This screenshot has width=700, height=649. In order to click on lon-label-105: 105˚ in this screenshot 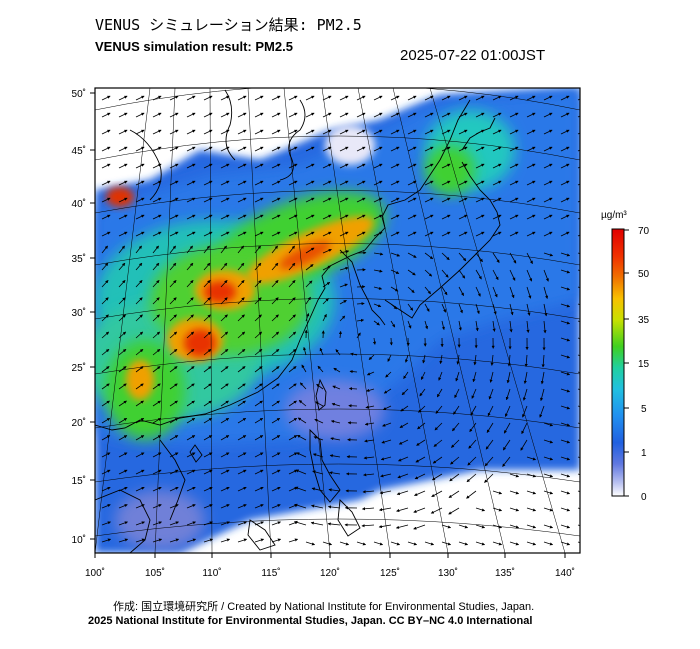, I will do `click(155, 573)`.